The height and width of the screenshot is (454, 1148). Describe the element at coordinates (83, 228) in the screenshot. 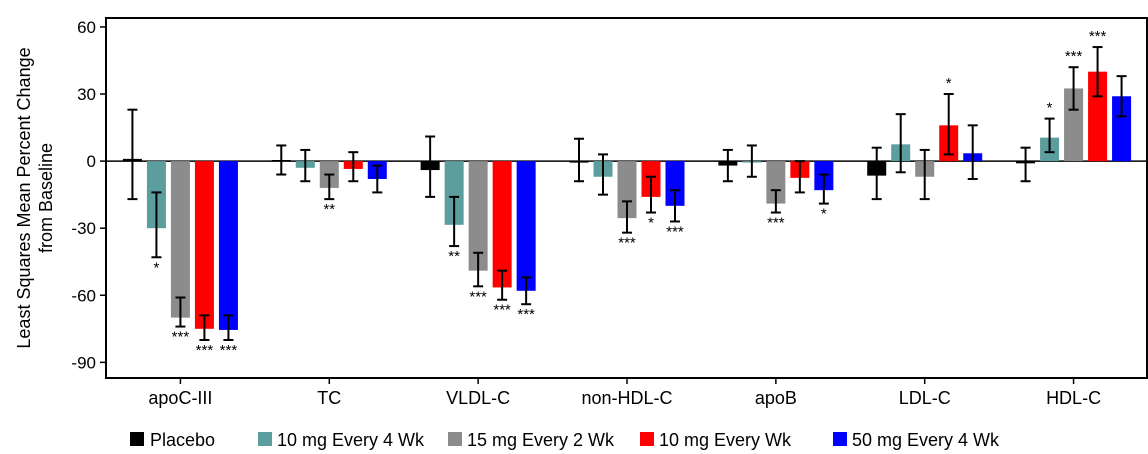

I see `y-tick-label: -30` at that location.